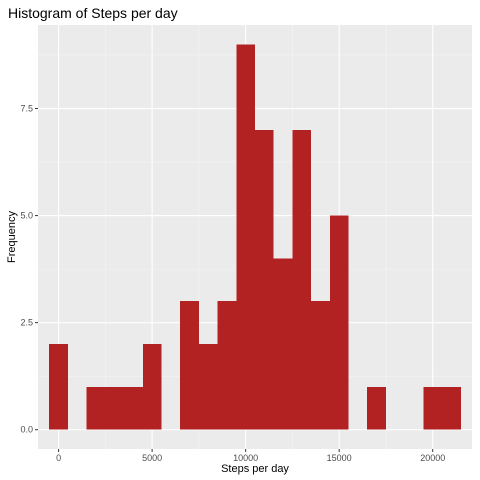  What do you see at coordinates (339, 458) in the screenshot?
I see `x-tick-label: 15000` at bounding box center [339, 458].